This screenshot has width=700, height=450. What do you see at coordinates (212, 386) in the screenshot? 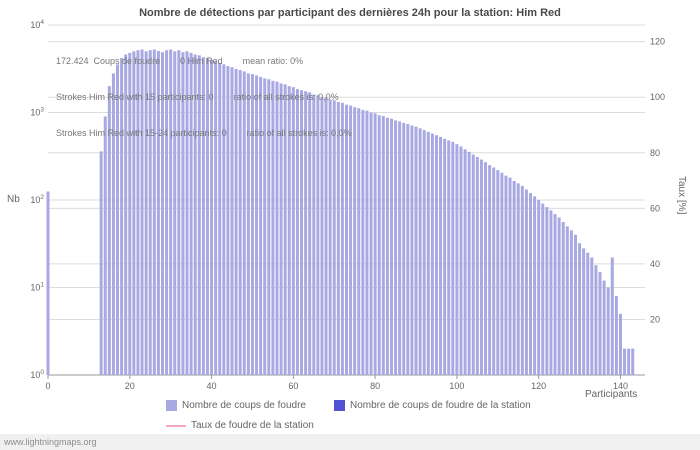
I see `x-tick-label: 40` at bounding box center [212, 386].